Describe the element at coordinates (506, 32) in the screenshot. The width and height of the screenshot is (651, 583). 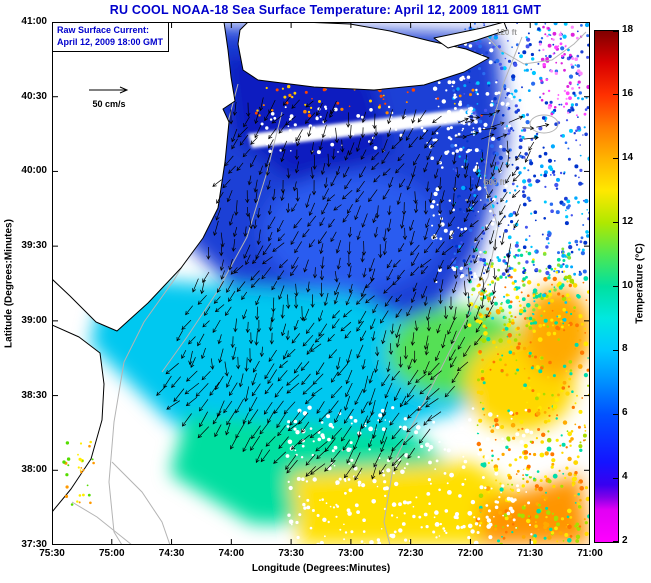
I see `depth-contour-label: 120 ft` at that location.